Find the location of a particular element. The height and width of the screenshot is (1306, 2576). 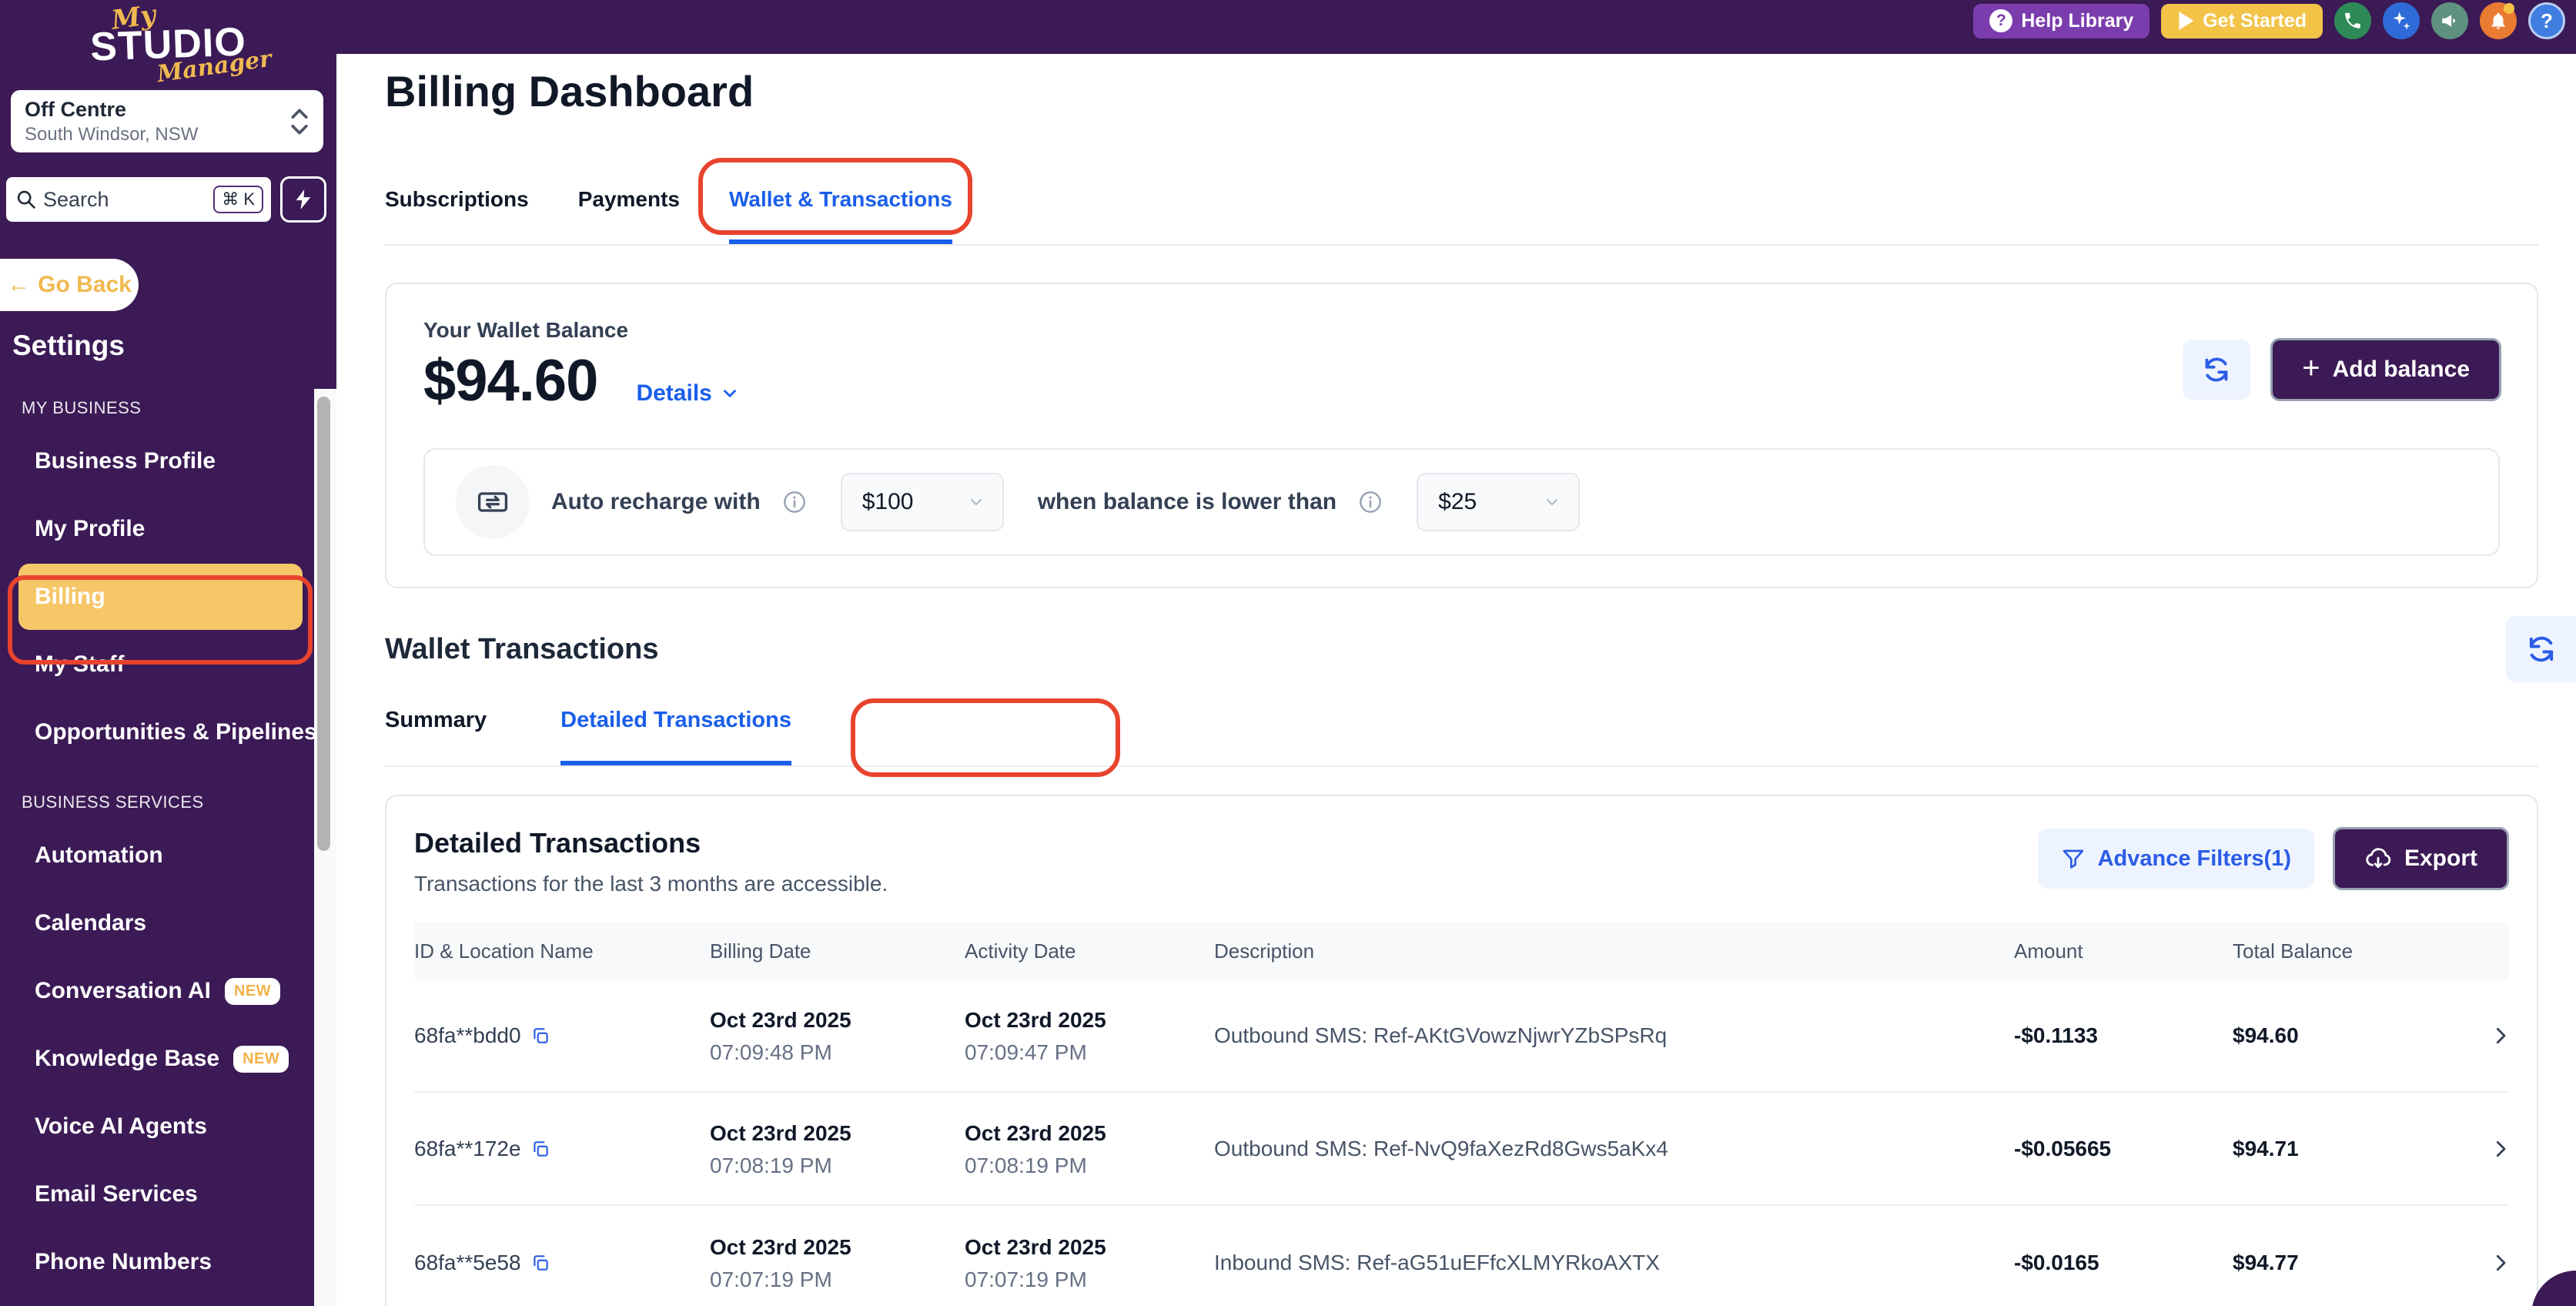

search-bar: ⌘ K is located at coordinates (139, 199).